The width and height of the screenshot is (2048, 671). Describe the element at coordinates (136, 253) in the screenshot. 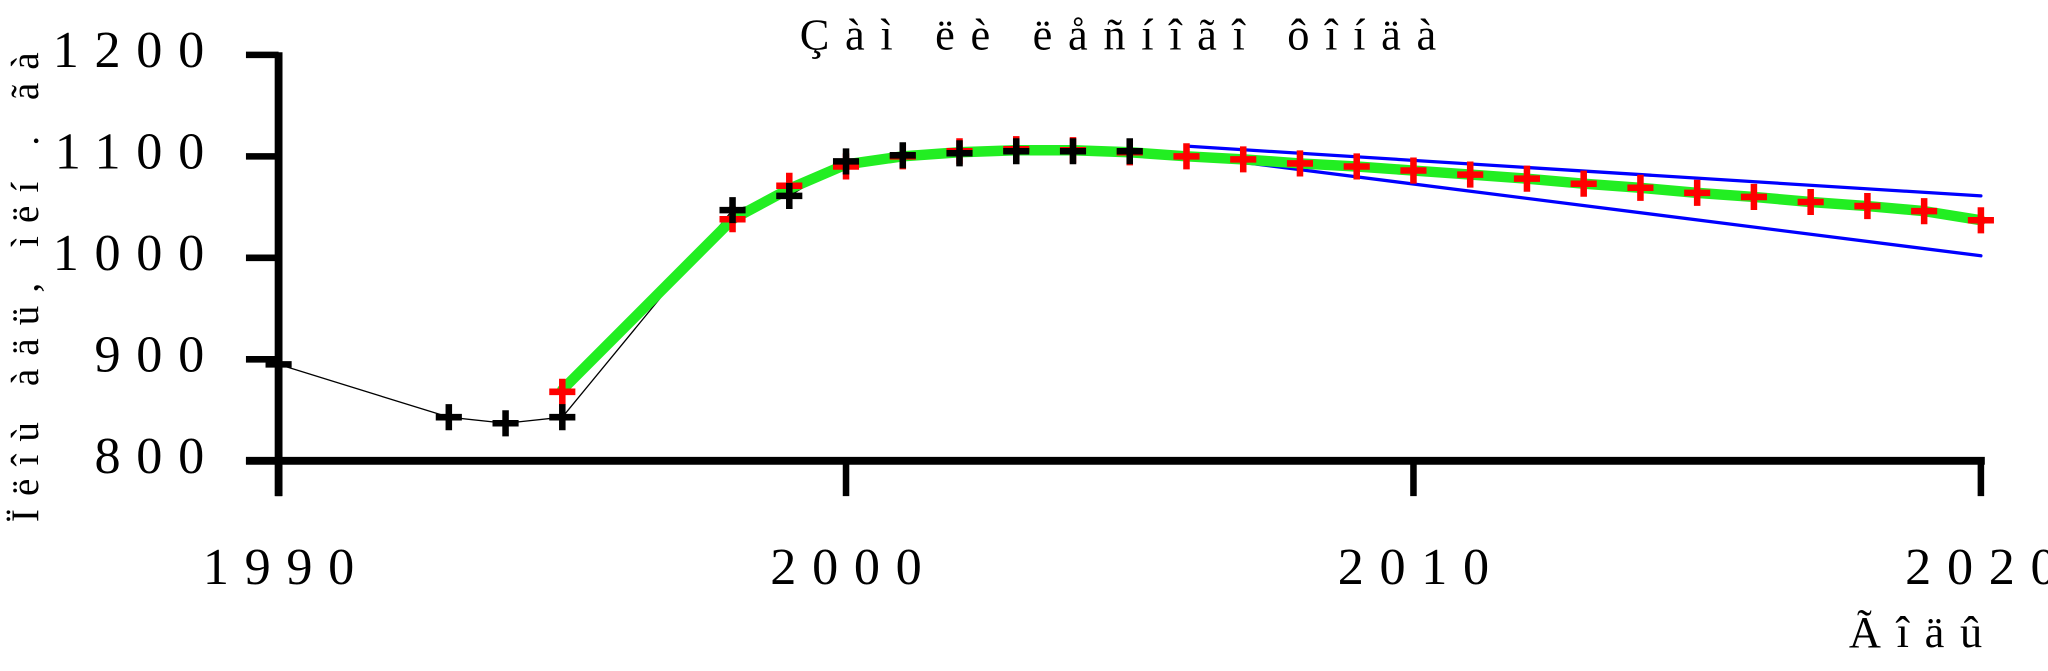

I see `y-tick-label: 1000` at that location.